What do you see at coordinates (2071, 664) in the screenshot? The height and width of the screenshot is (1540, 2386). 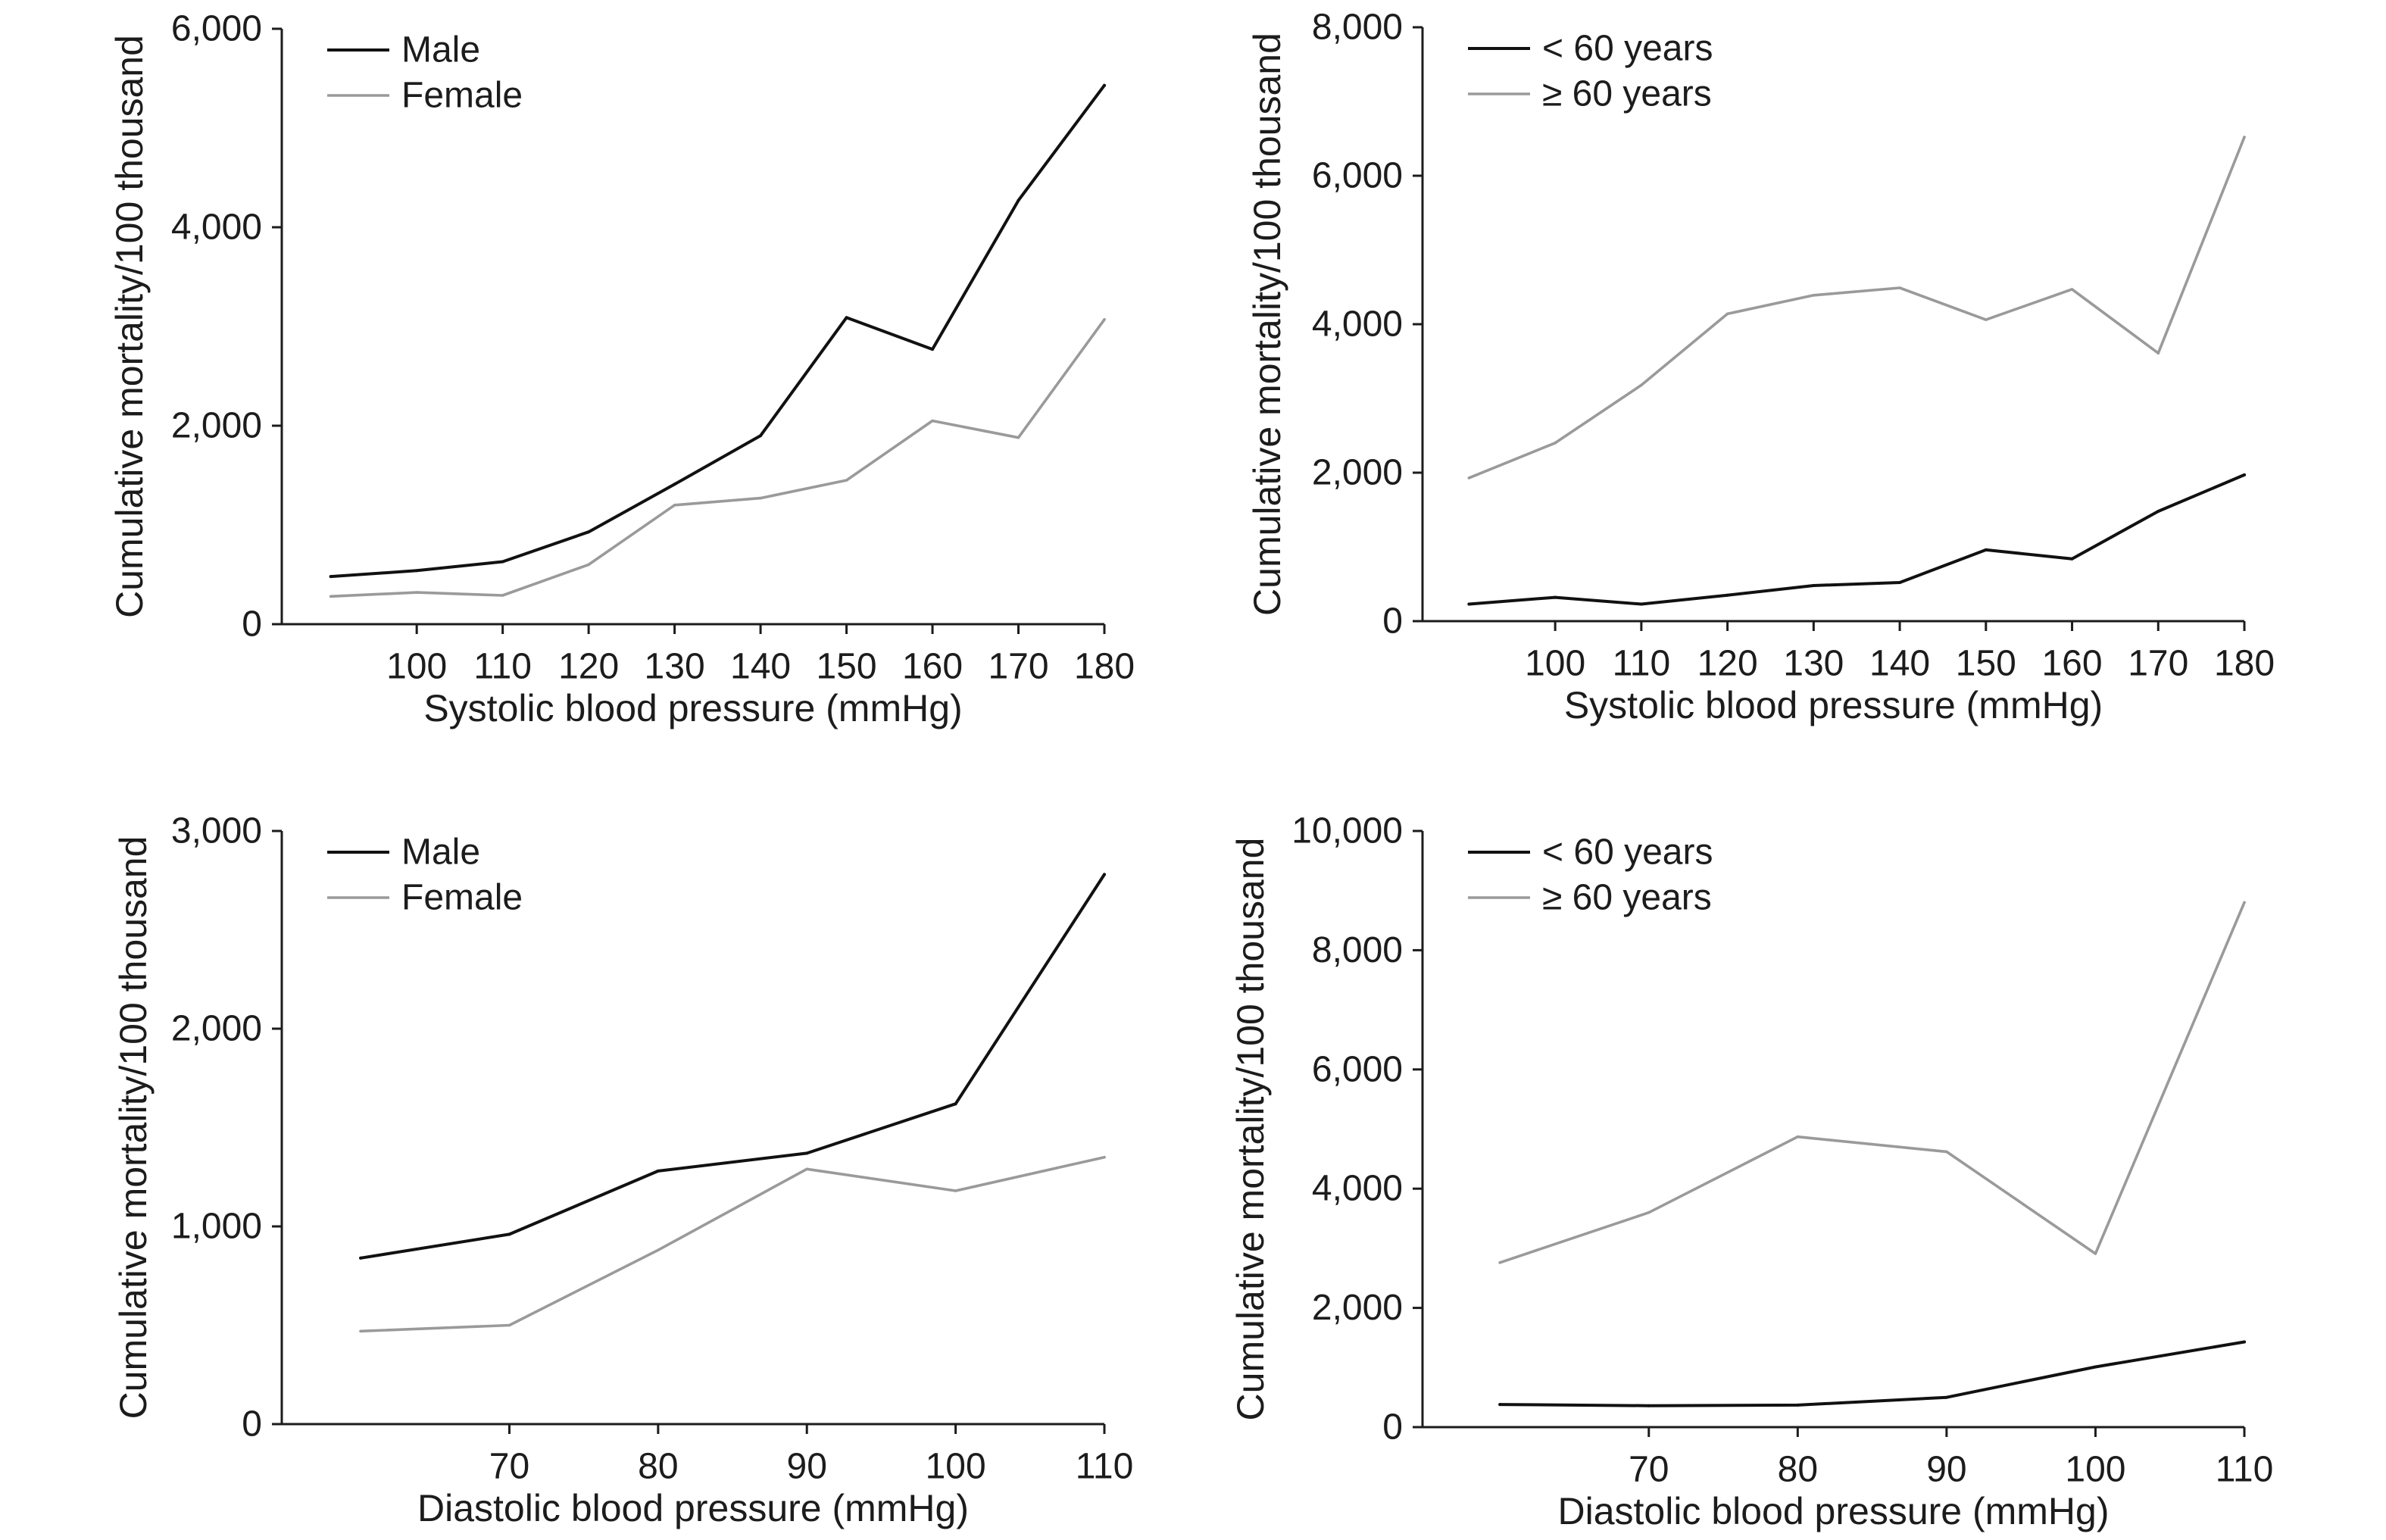 I see `x-tick-label: 160` at bounding box center [2071, 664].